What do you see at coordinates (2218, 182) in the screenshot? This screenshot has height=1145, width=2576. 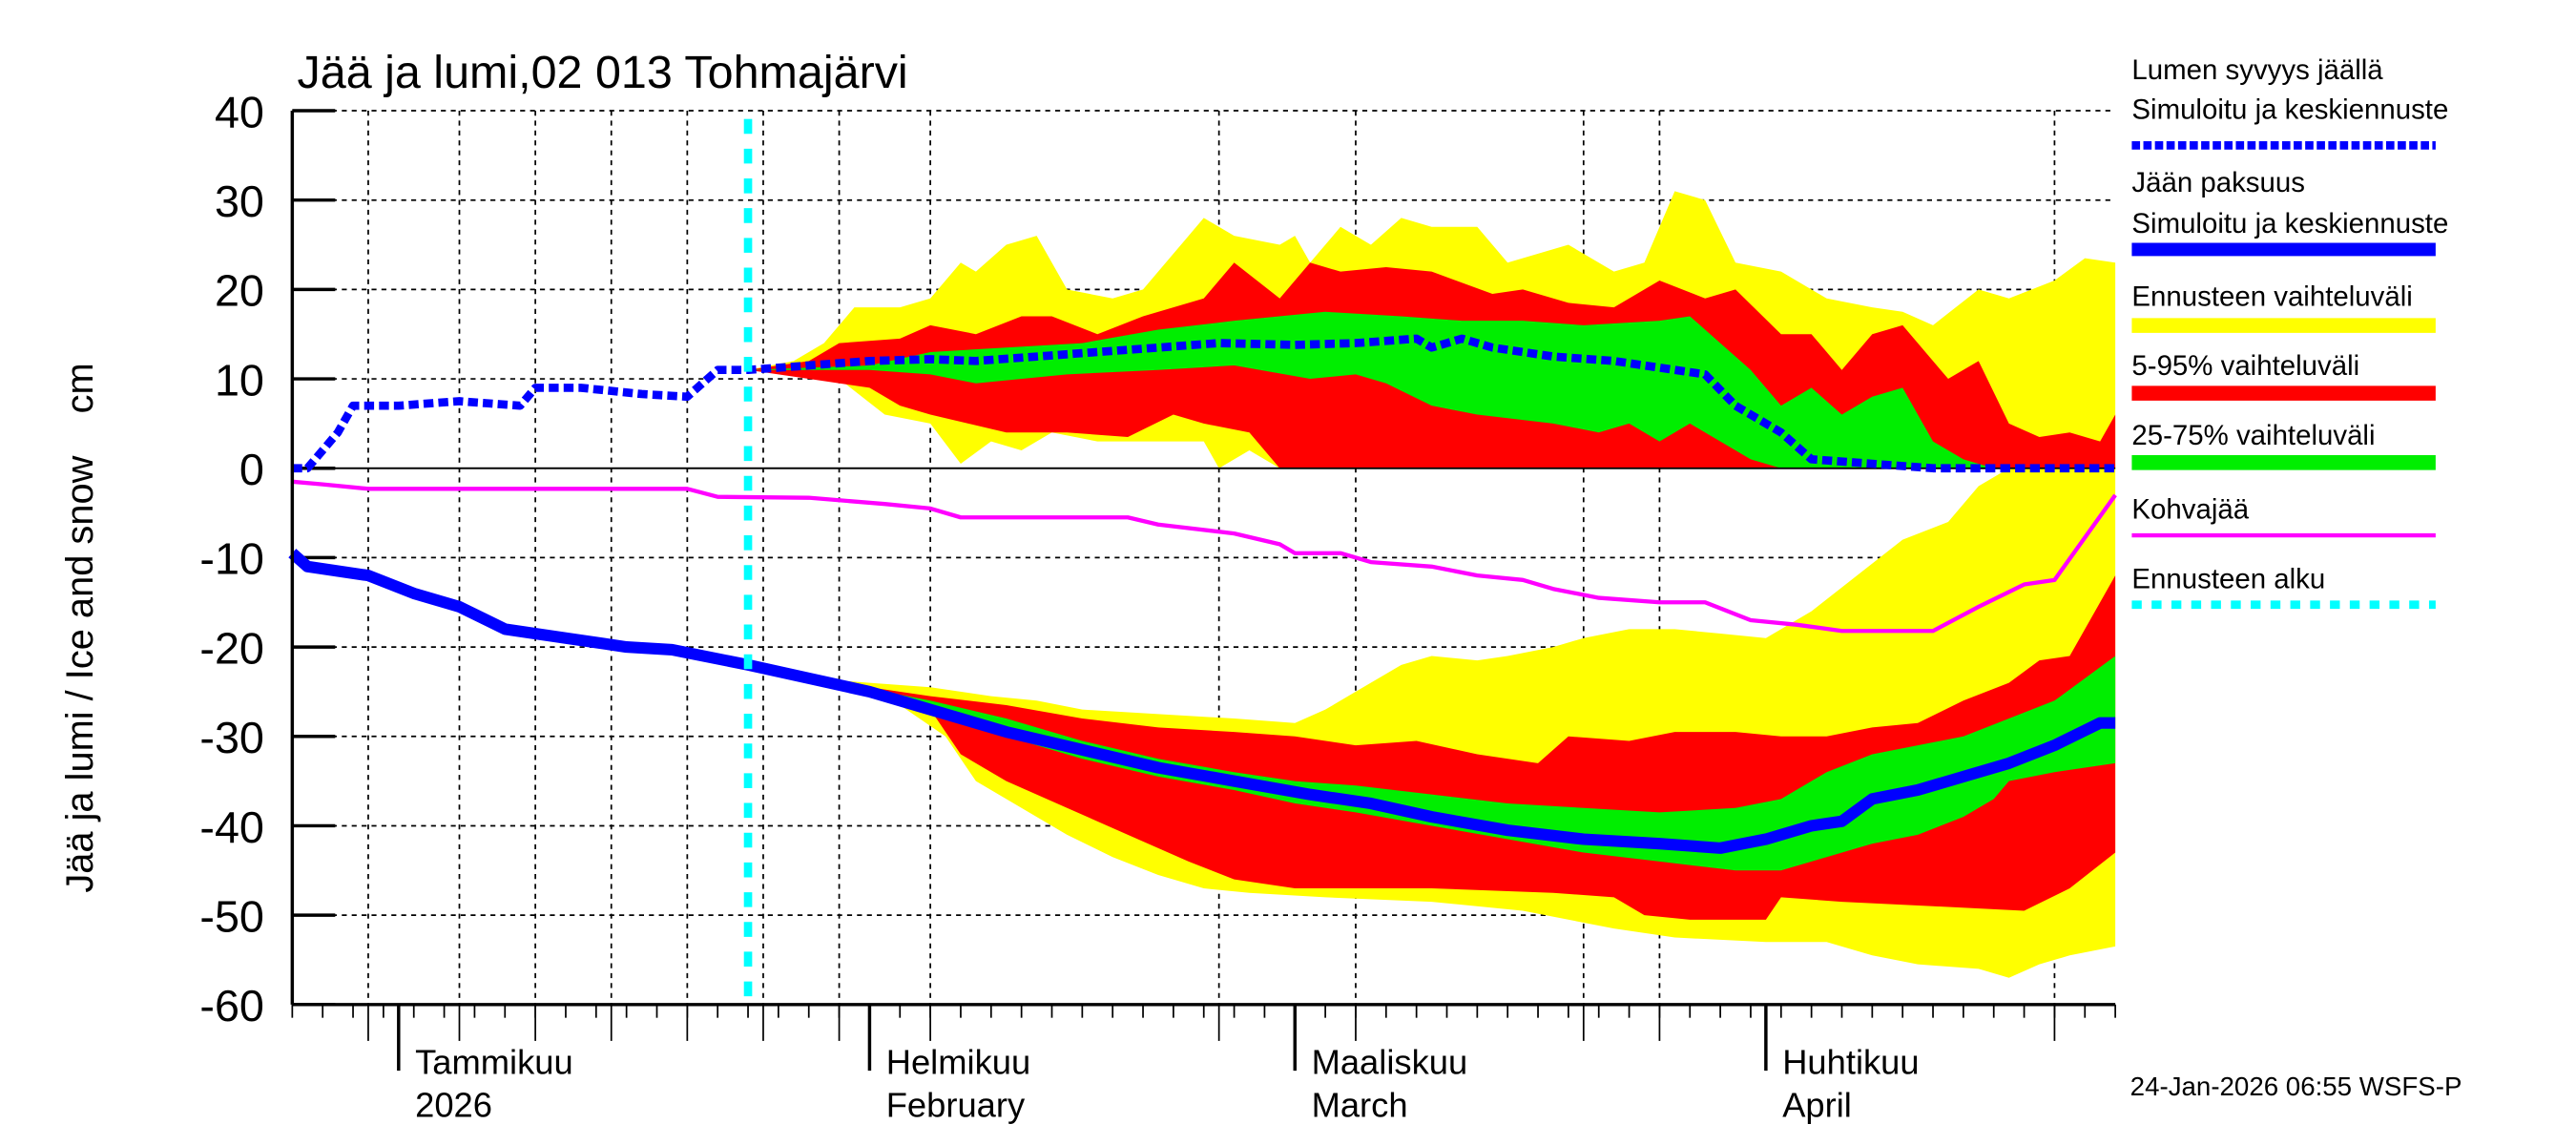 I see `legend-label: Jään paksuus` at bounding box center [2218, 182].